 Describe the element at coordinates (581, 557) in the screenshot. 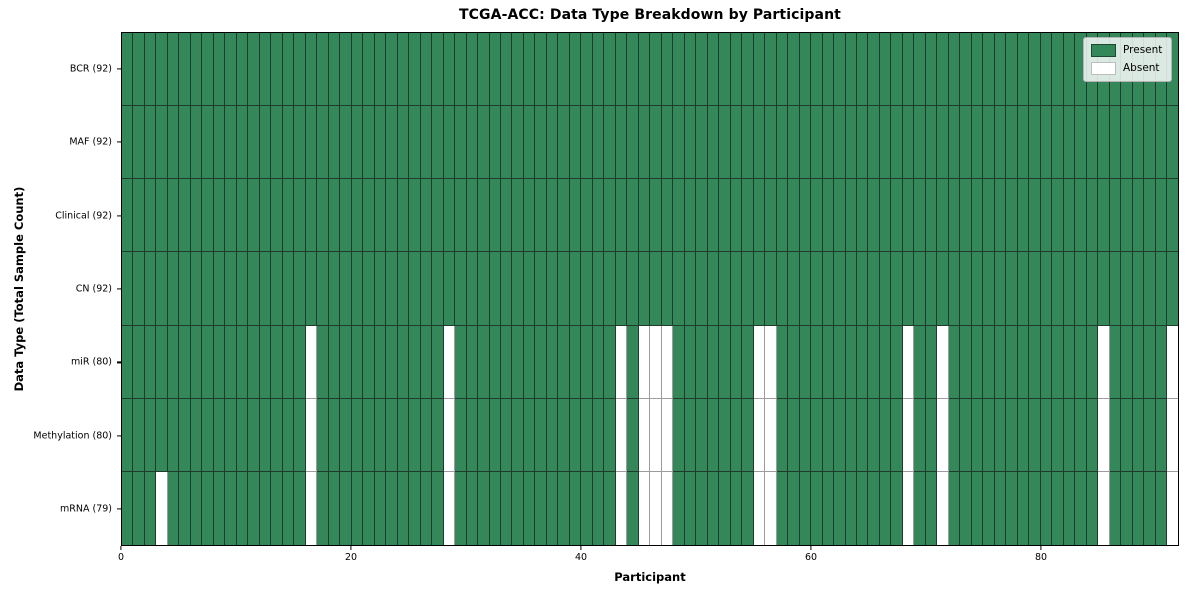

I see `x-tick-label: 40` at that location.